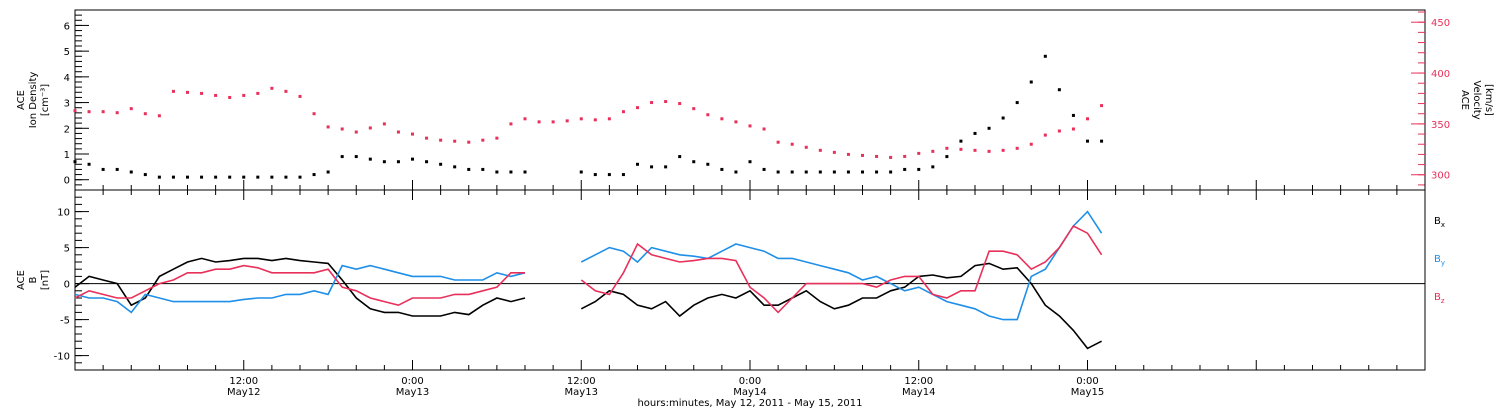 This screenshot has width=1500, height=414. I want to click on x-tick-label-day: May13, so click(412, 392).